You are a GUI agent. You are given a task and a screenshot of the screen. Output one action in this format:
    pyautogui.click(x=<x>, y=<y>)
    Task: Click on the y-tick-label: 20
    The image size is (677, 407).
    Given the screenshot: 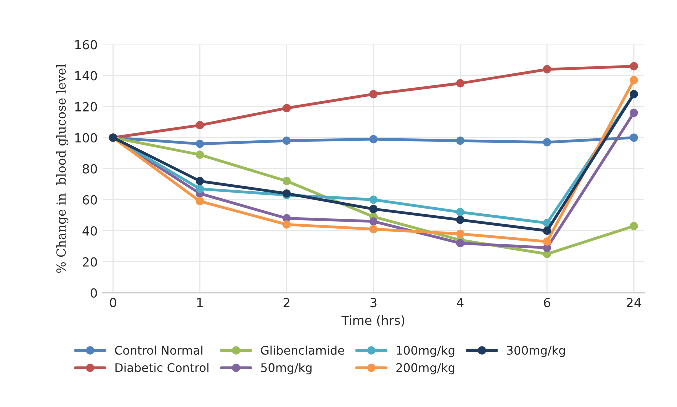 What is the action you would take?
    pyautogui.click(x=90, y=262)
    